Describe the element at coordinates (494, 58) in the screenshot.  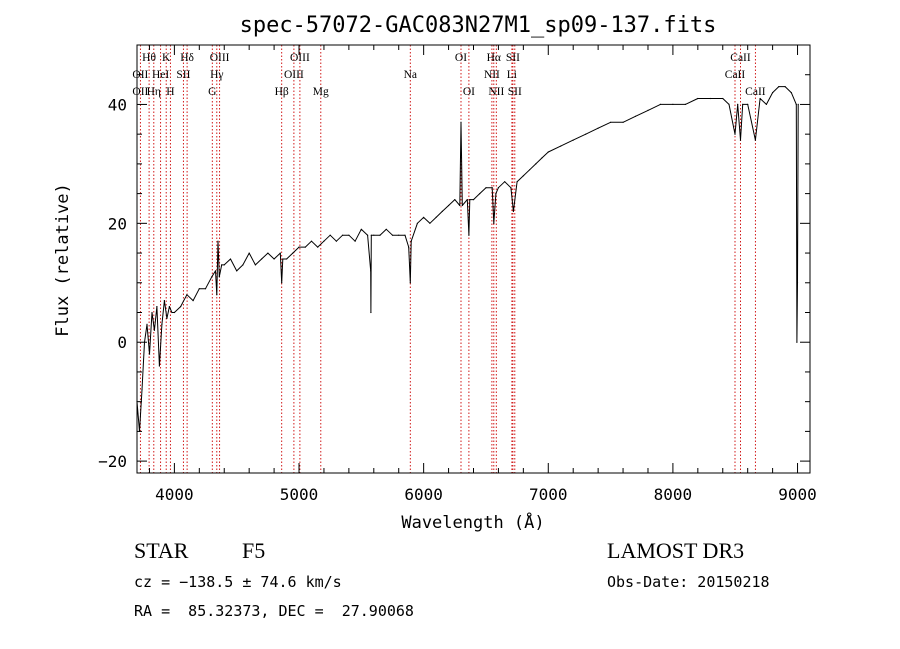
I see `line-label-hα: Hα` at that location.